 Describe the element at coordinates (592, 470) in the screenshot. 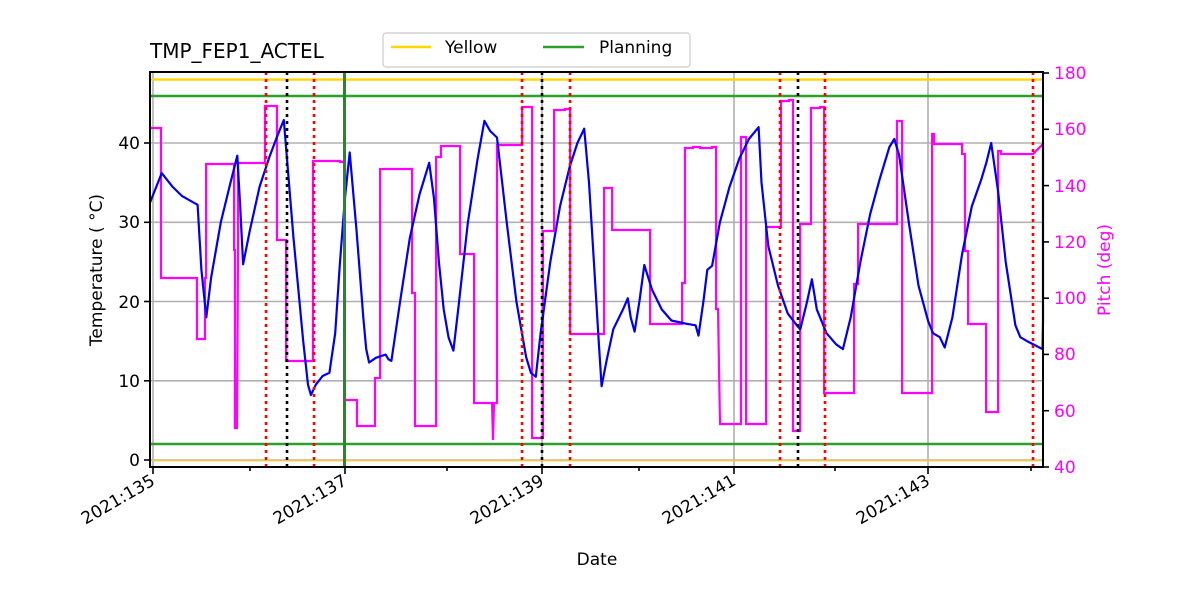

I see `x-axis` at that location.